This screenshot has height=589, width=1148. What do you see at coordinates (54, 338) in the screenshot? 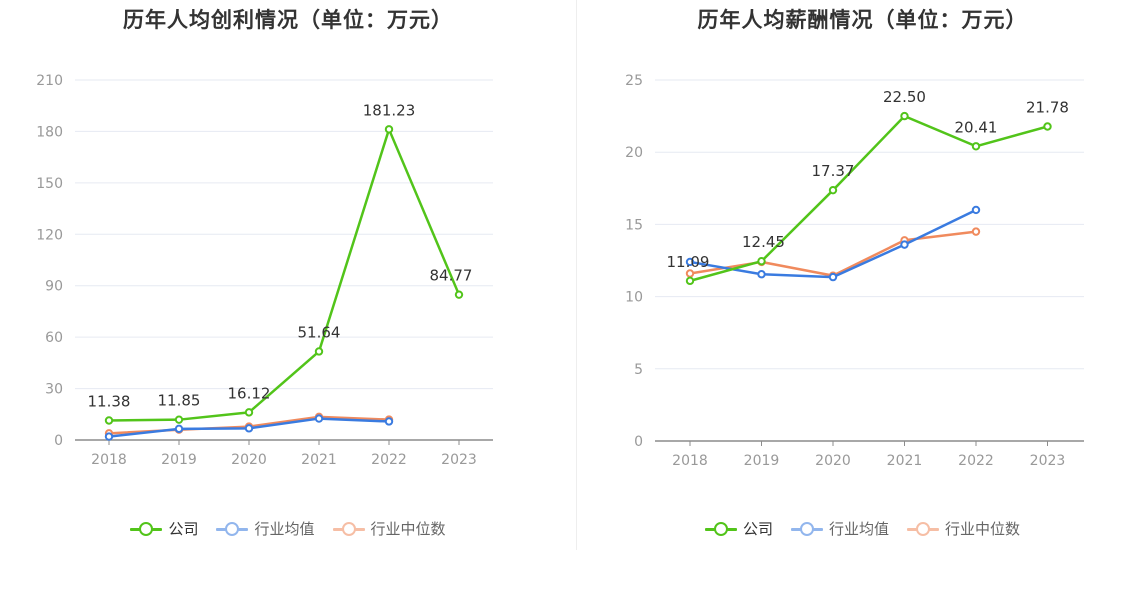
I see `y-tick-label: 60` at bounding box center [54, 338].